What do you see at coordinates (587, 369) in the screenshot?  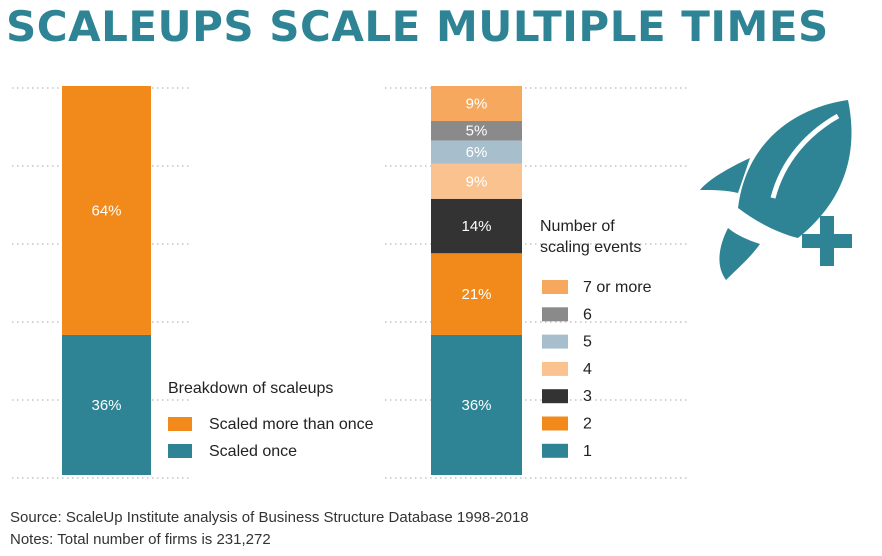 I see `legend-label: 4` at bounding box center [587, 369].